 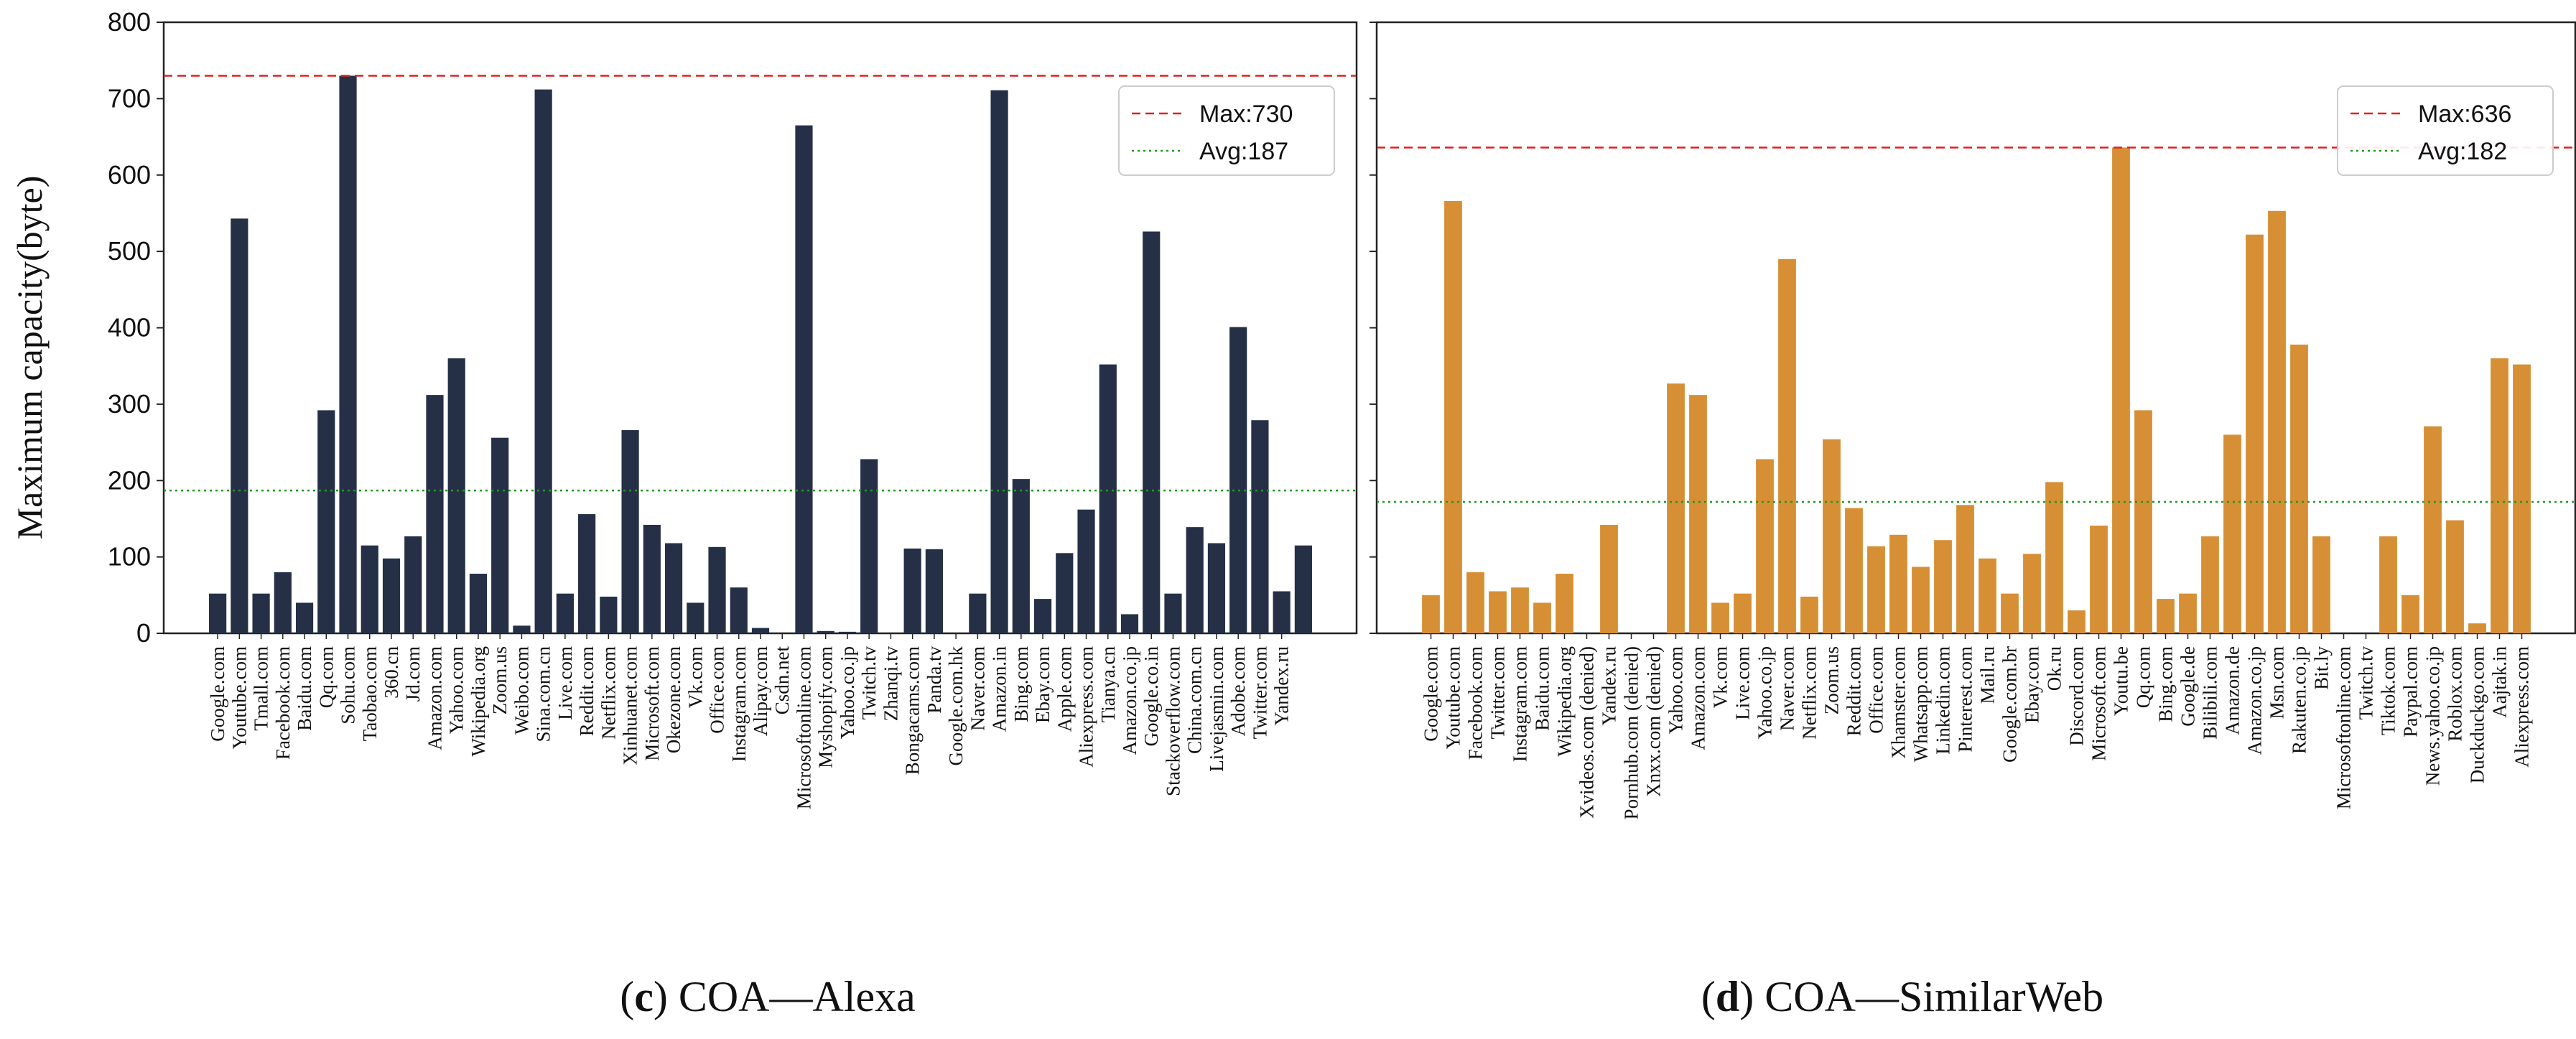 What do you see at coordinates (1810, 693) in the screenshot?
I see `similarweb-xtick-label: Netflix.com` at bounding box center [1810, 693].